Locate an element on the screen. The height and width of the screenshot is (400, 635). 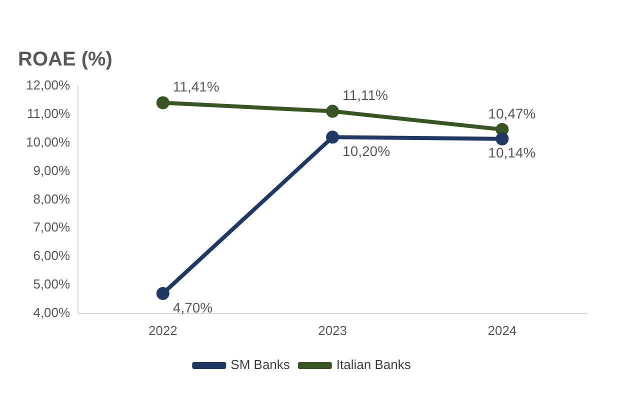
y-tick-label: 12,00% is located at coordinates (48, 85).